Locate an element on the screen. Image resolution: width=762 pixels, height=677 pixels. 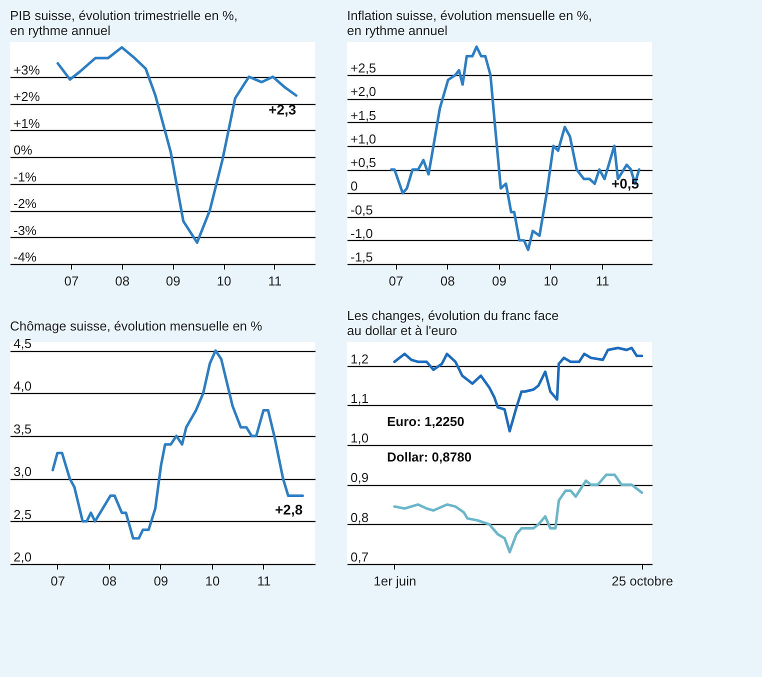
chart-title: Les changes, évolution du franc face au dollar et à l'euro is located at coordinates (453, 323).